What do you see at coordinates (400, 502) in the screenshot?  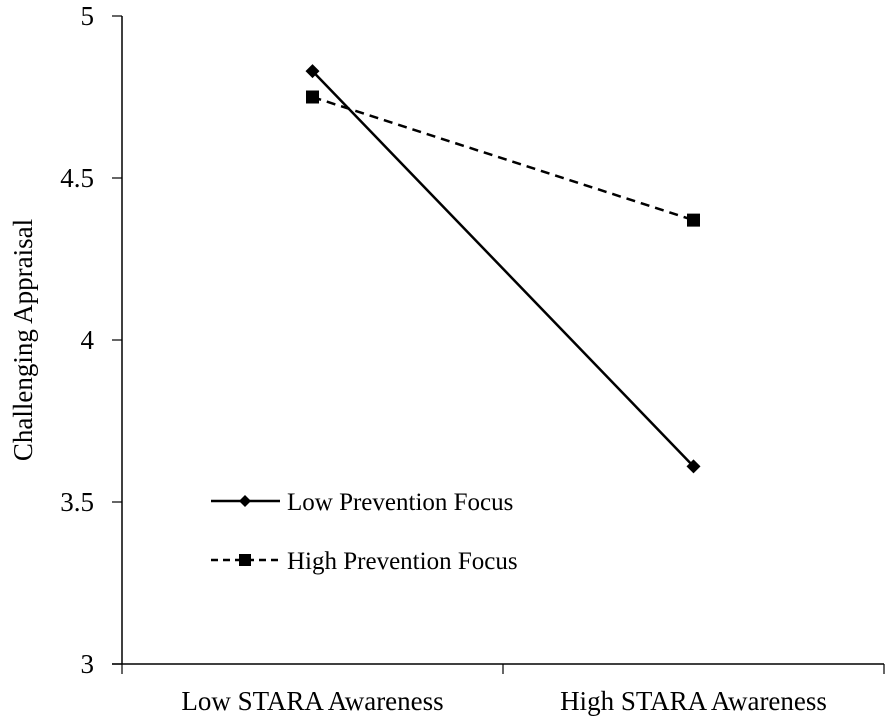 I see `legend-label: Low Prevention Focus` at bounding box center [400, 502].